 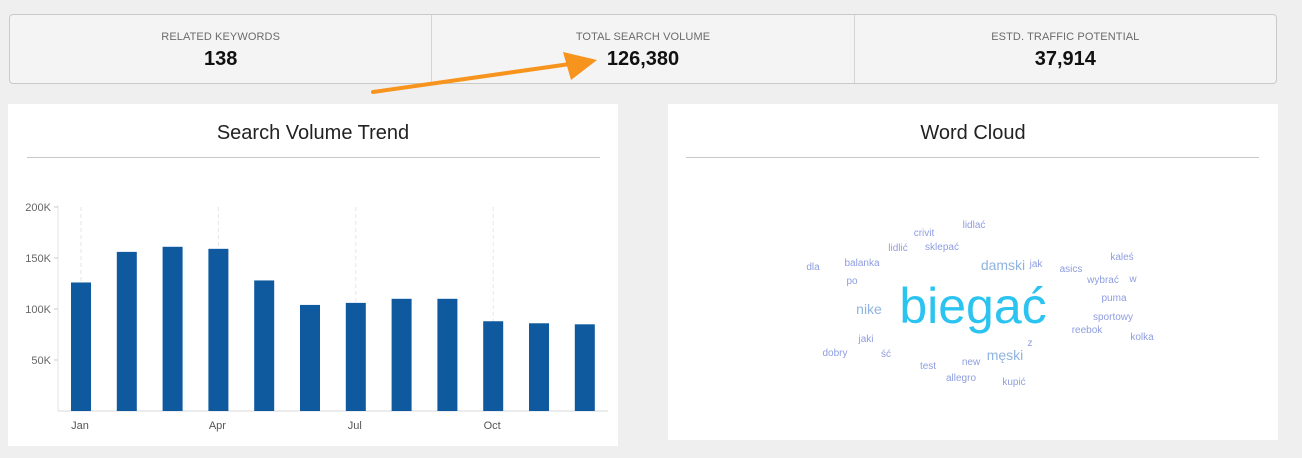 I want to click on stat-traffic-potential: ESTD. TRAFFIC POTENTIAL 37,914, so click(x=1065, y=49).